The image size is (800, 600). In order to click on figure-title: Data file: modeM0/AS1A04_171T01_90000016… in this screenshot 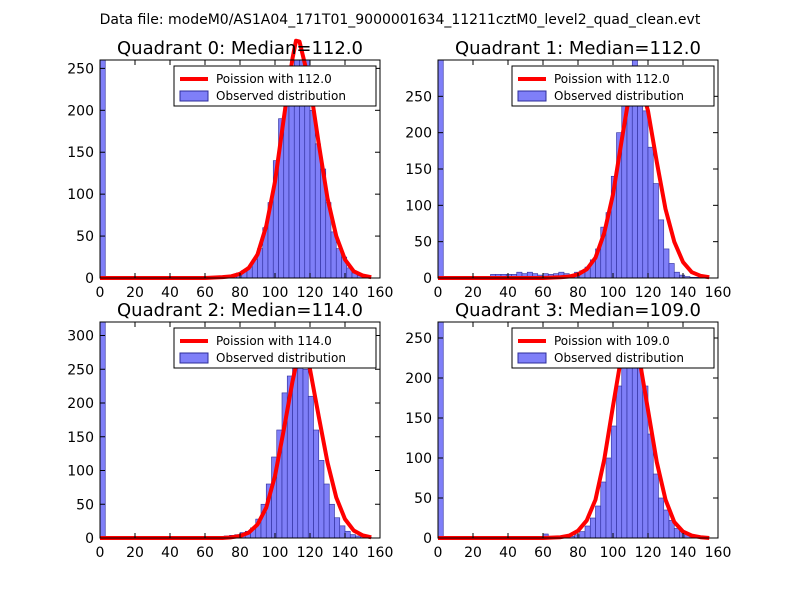, I will do `click(400, 20)`.